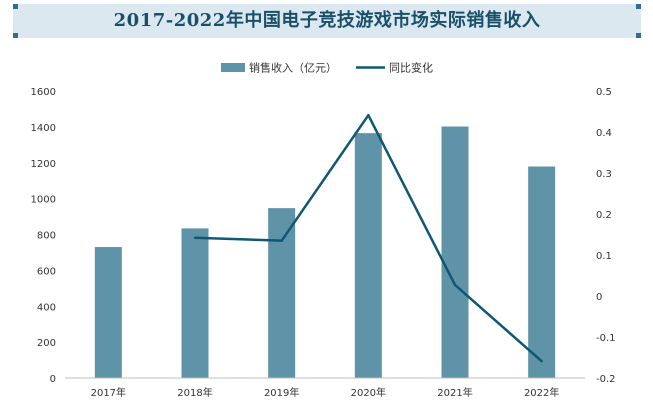  Describe the element at coordinates (43, 128) in the screenshot. I see `left-tick-label: 1400` at that location.